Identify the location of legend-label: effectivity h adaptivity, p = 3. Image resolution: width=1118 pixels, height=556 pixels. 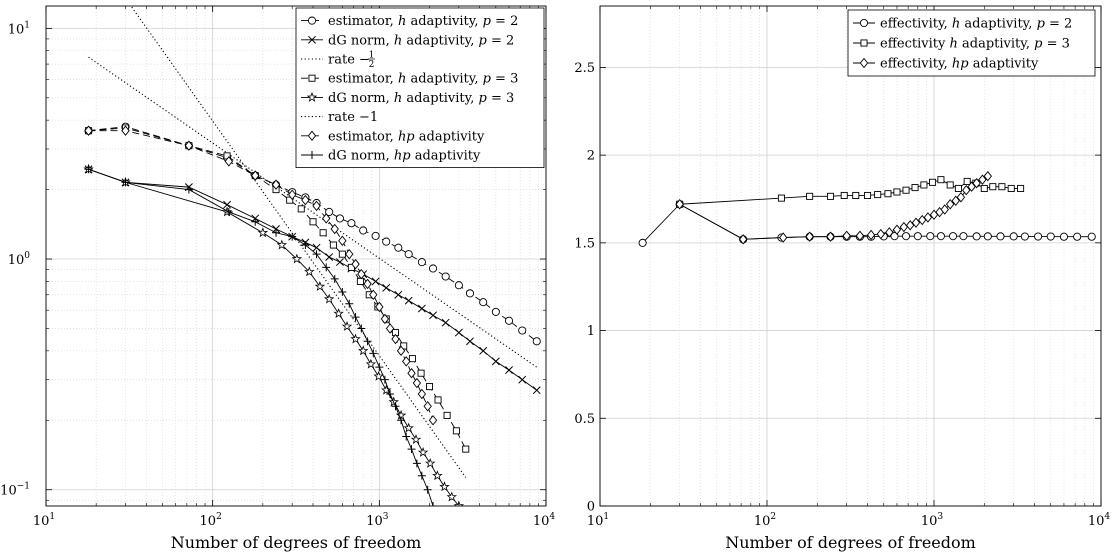
(975, 44).